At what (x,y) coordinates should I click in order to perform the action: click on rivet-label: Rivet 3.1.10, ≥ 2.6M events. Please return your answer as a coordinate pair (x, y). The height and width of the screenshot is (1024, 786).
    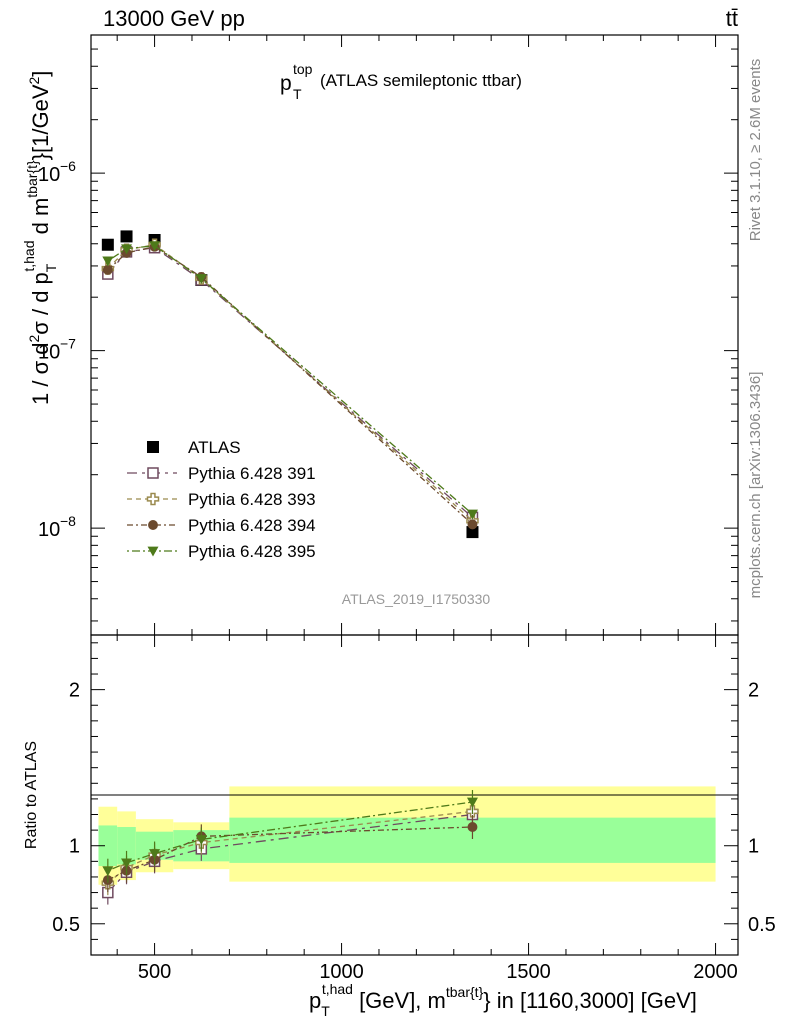
    Looking at the image, I should click on (755, 150).